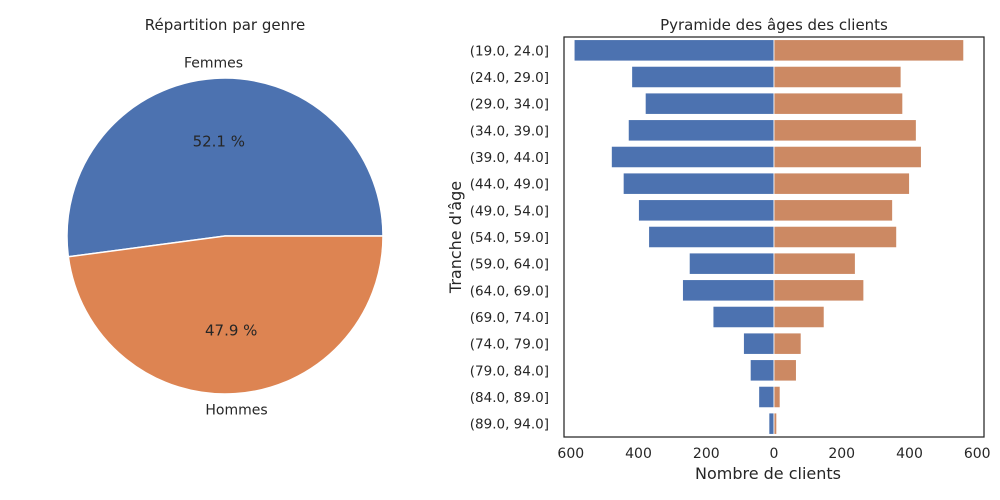 This screenshot has width=1000, height=500. What do you see at coordinates (509, 78) in the screenshot?
I see `category-label: (24.0, 29.0]` at bounding box center [509, 78].